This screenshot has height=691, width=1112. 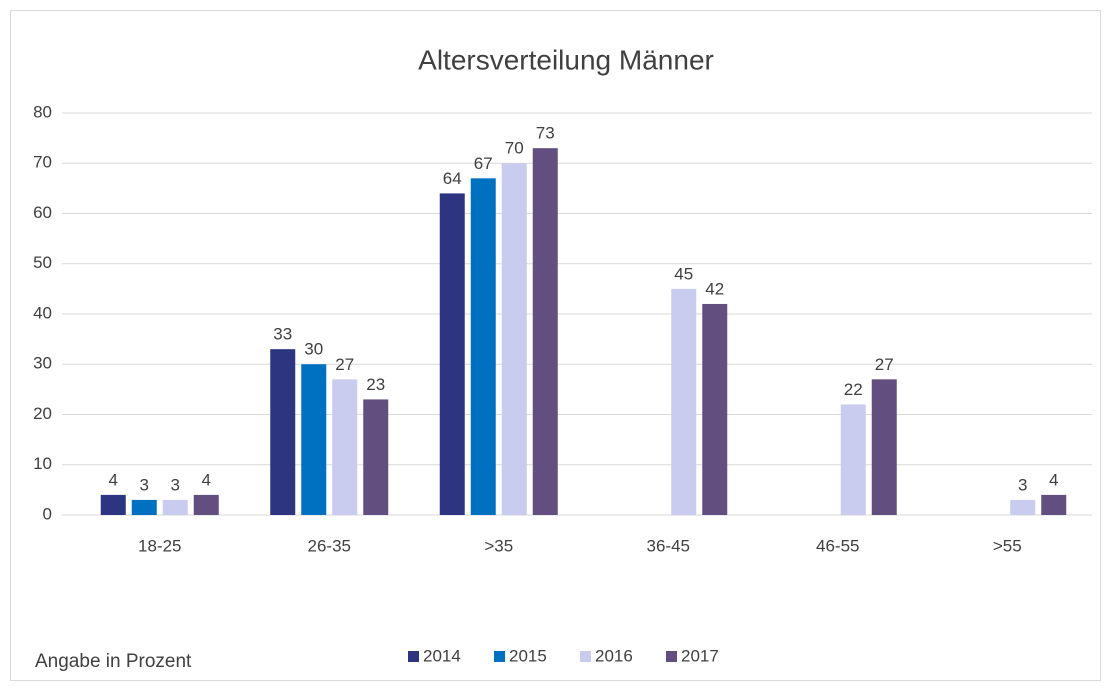 I want to click on chart-title: Altersverteilung Männer, so click(x=566, y=59).